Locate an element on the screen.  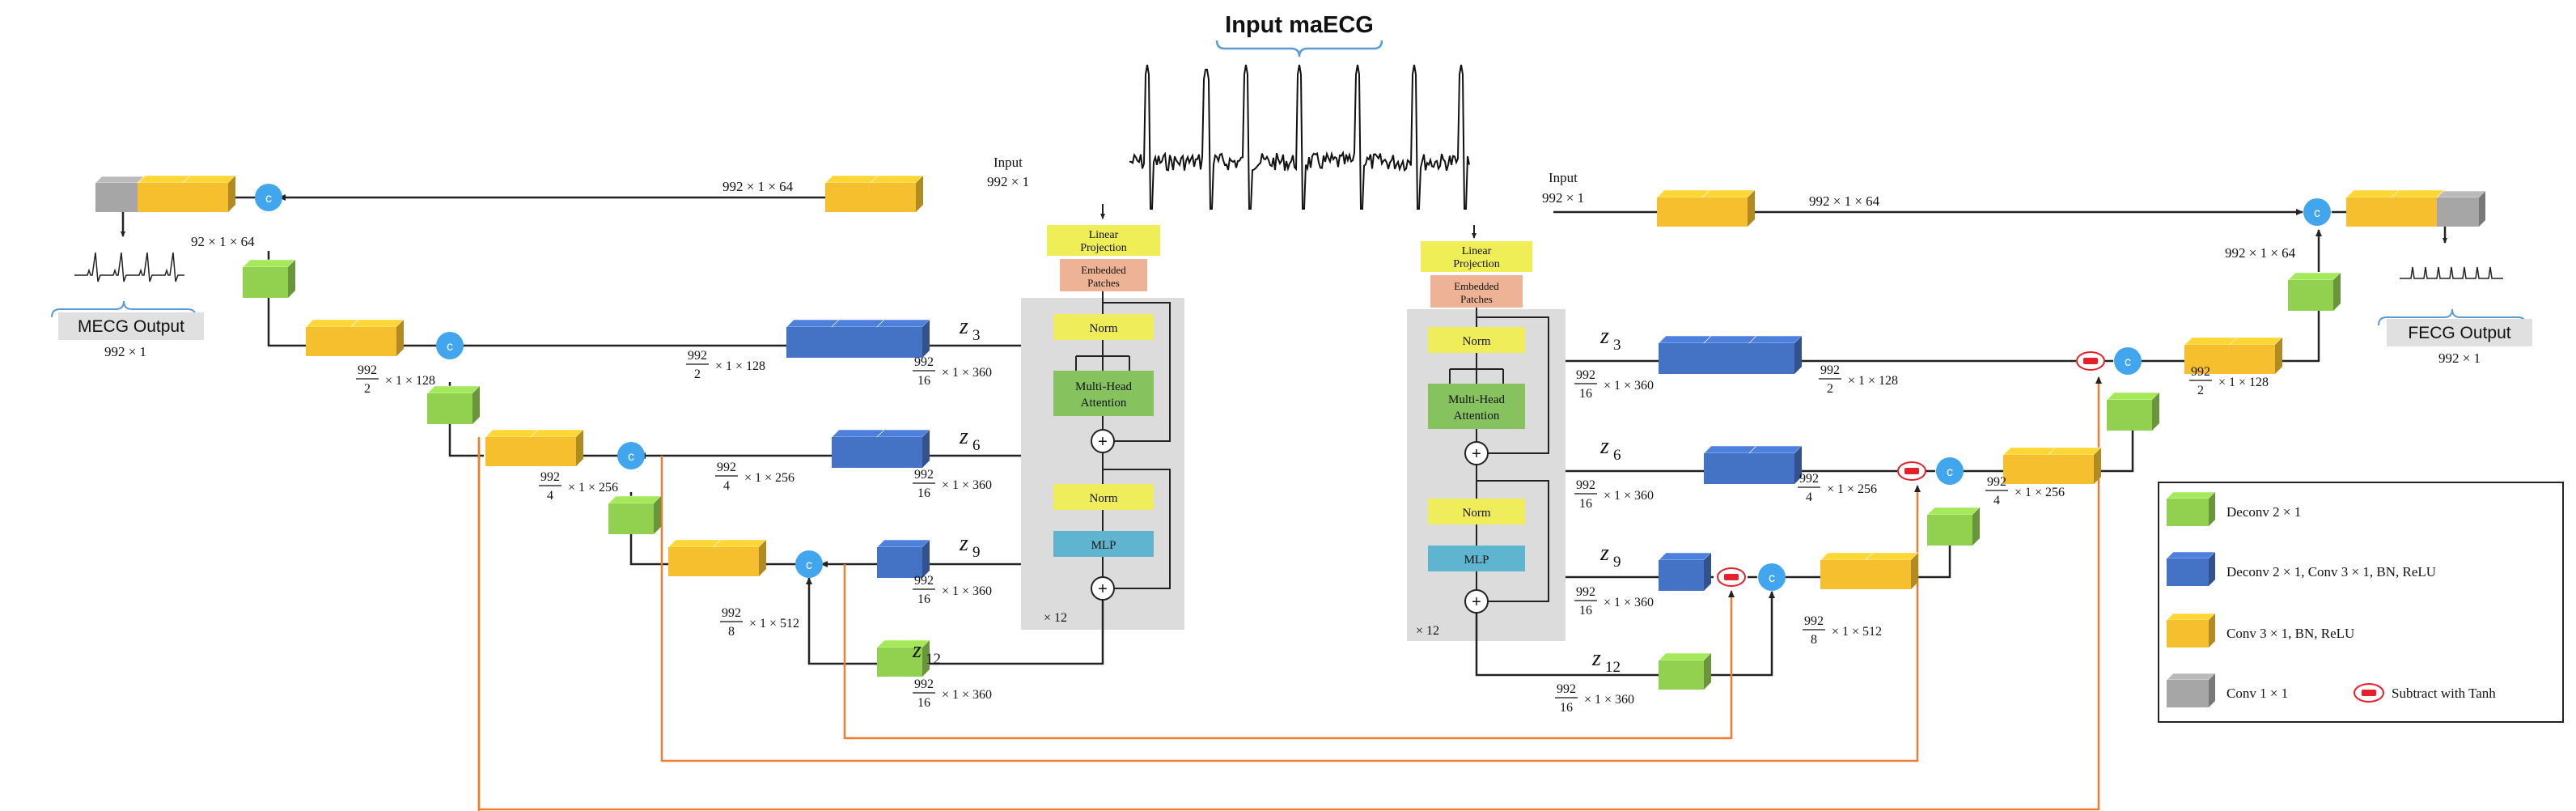
right-frac-z6: 992 16 × 1 × 360 is located at coordinates (1614, 494).